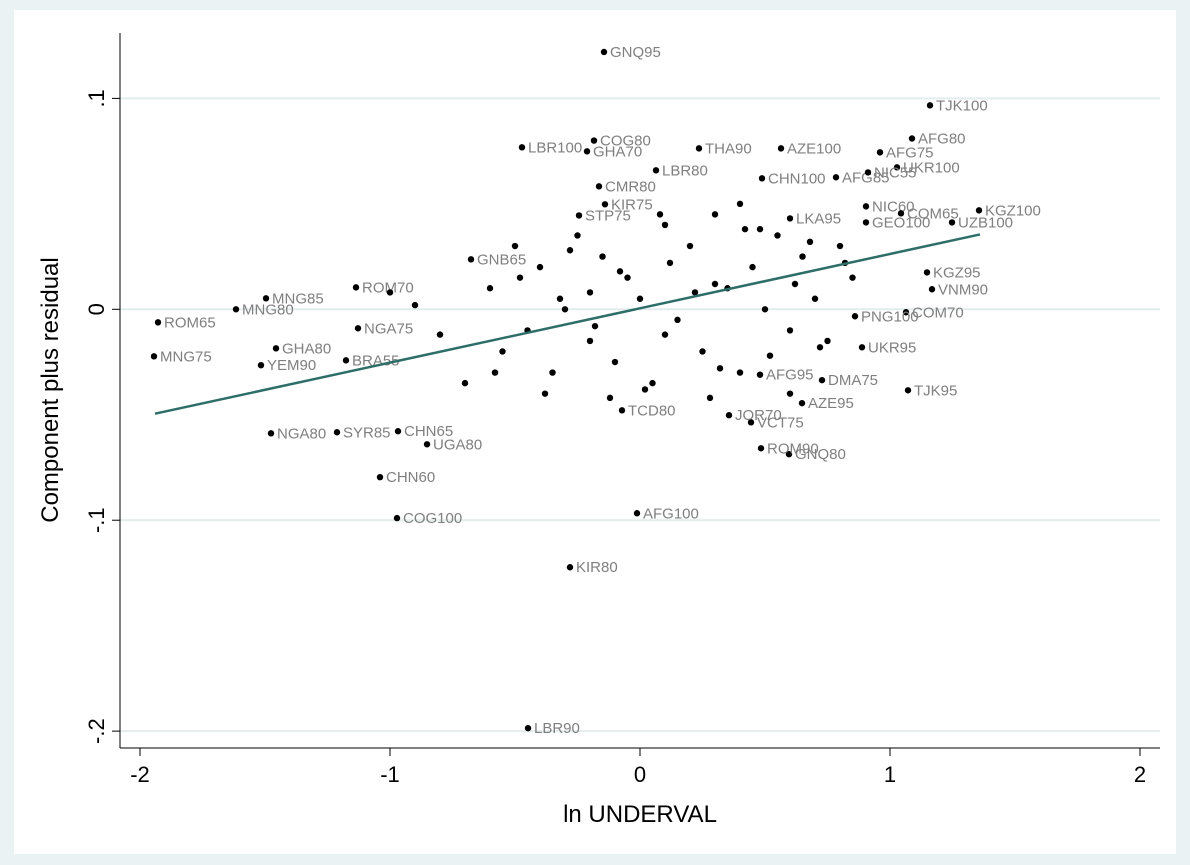 Image resolution: width=1190 pixels, height=865 pixels. What do you see at coordinates (96, 309) in the screenshot?
I see `y-tick-label: 0` at bounding box center [96, 309].